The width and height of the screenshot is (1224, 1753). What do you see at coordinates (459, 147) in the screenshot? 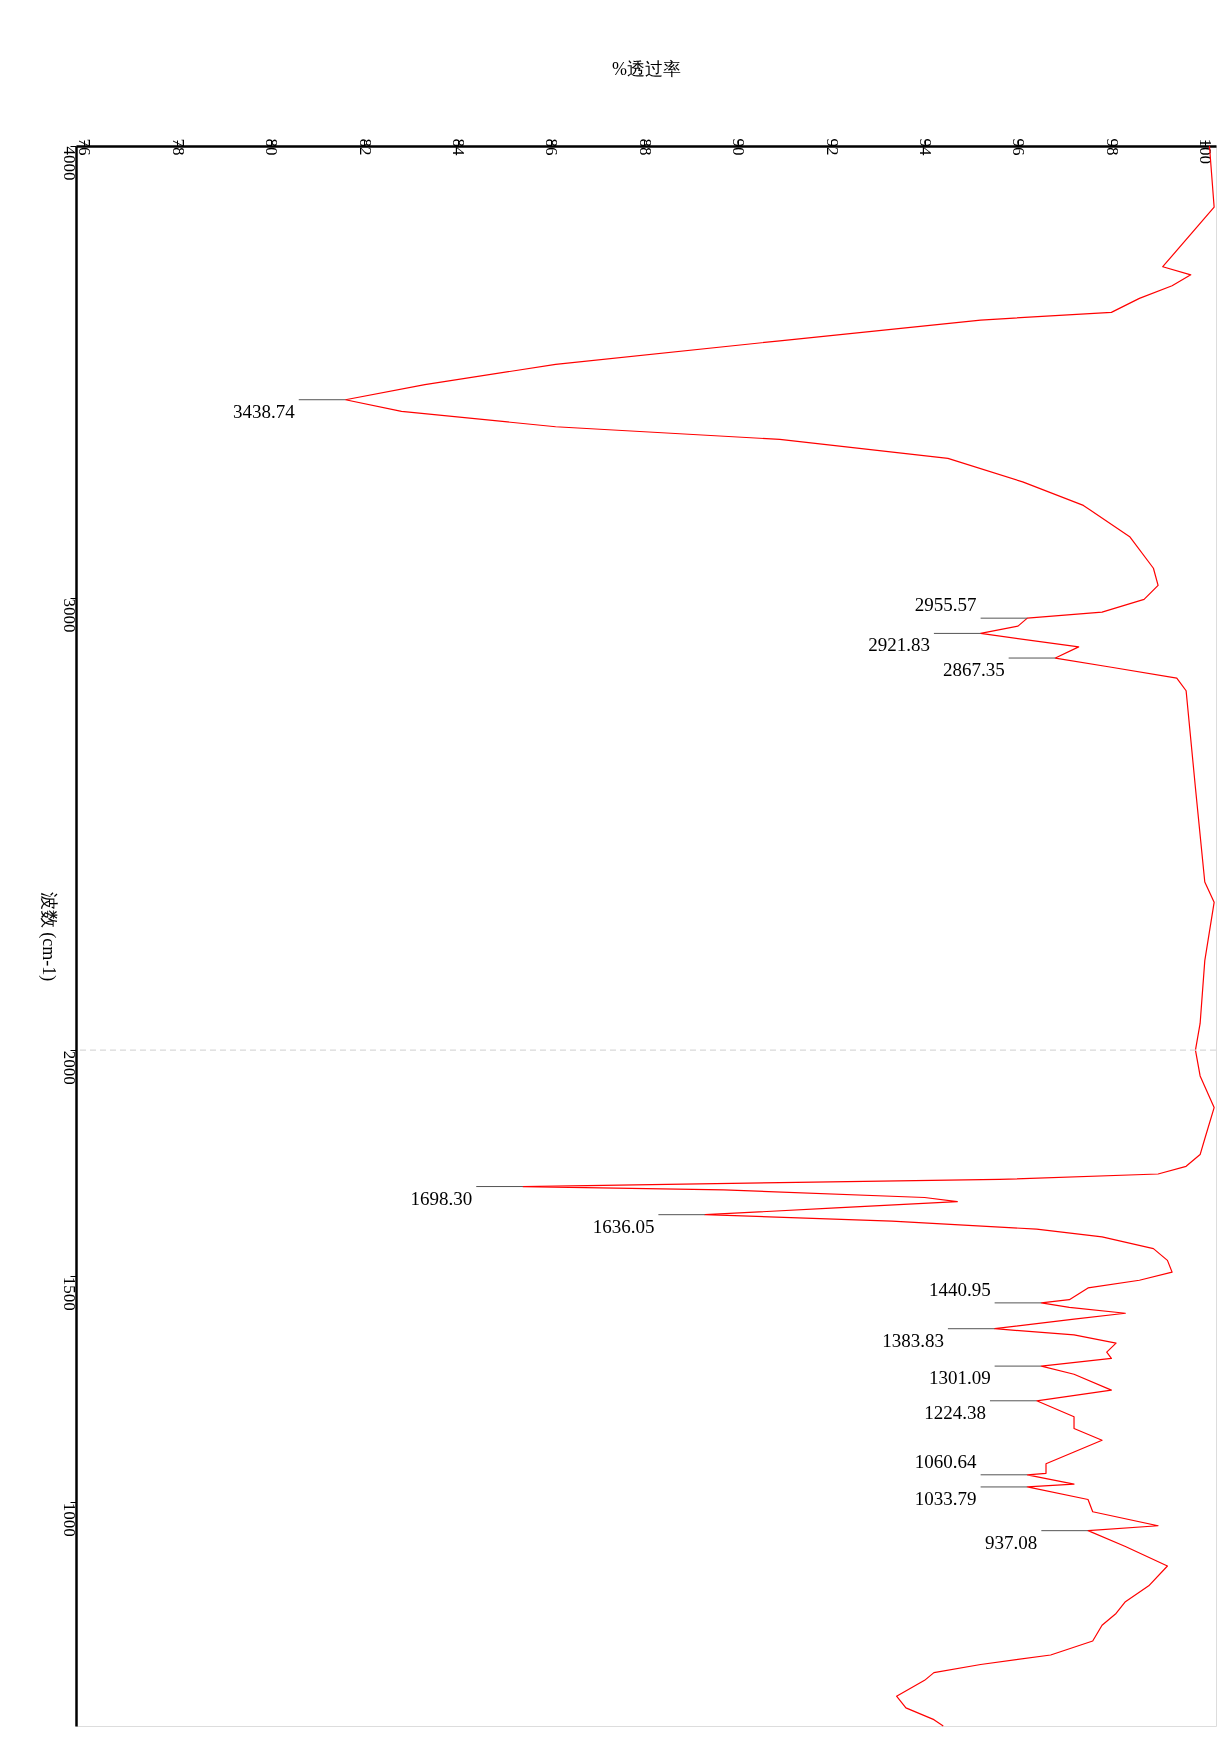
I see `x-tick-label: 84` at bounding box center [459, 147].